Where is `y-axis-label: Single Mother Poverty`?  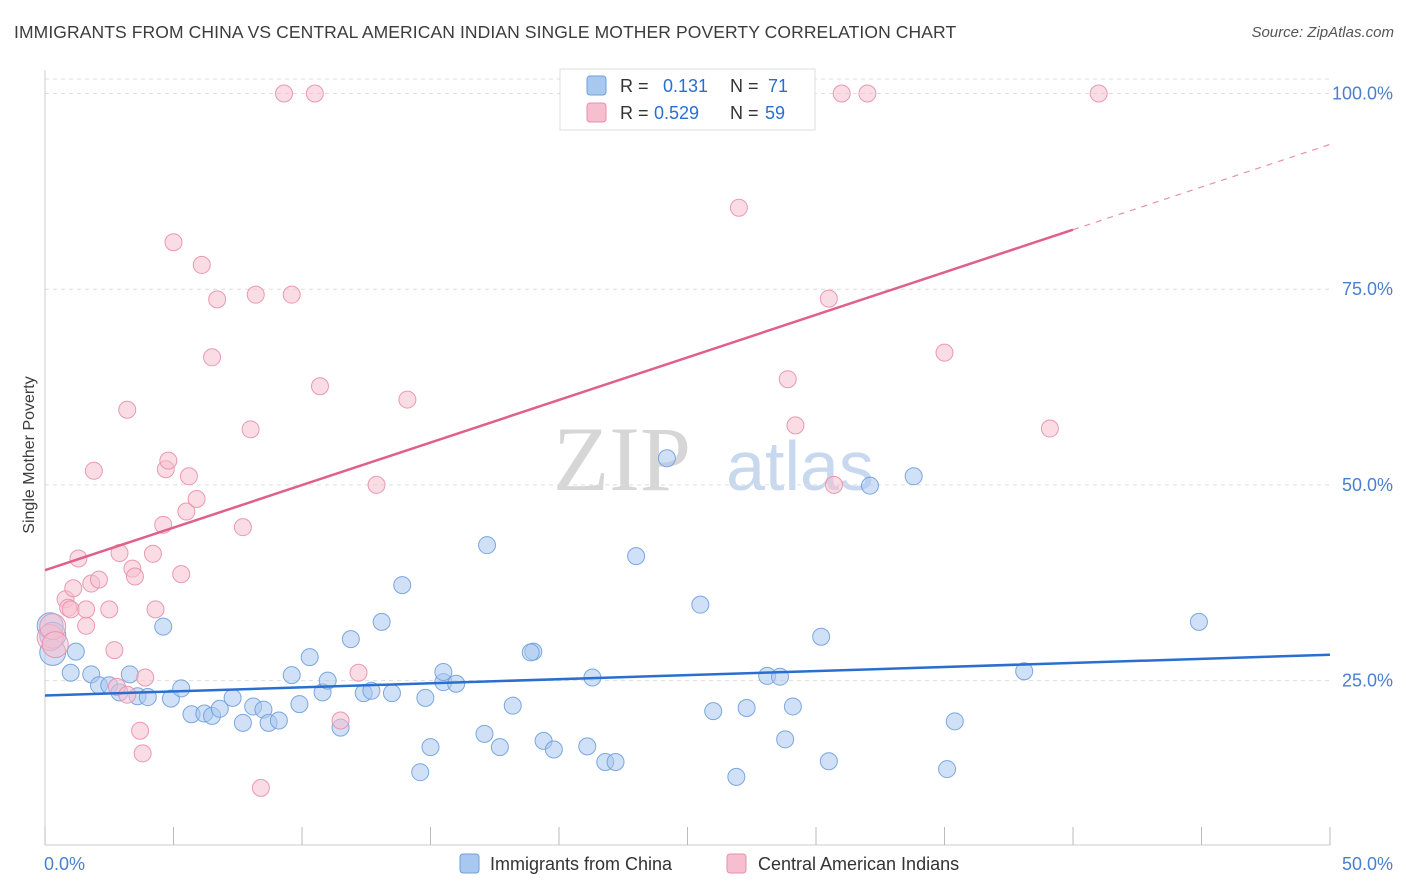
y-axis-label: Single Mother Poverty is located at coordinates (29, 454).